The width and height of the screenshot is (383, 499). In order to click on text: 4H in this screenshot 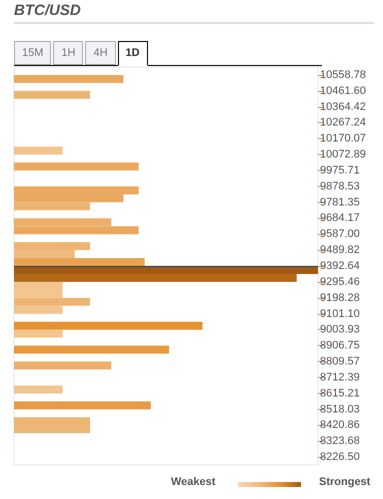, I will do `click(100, 53)`.